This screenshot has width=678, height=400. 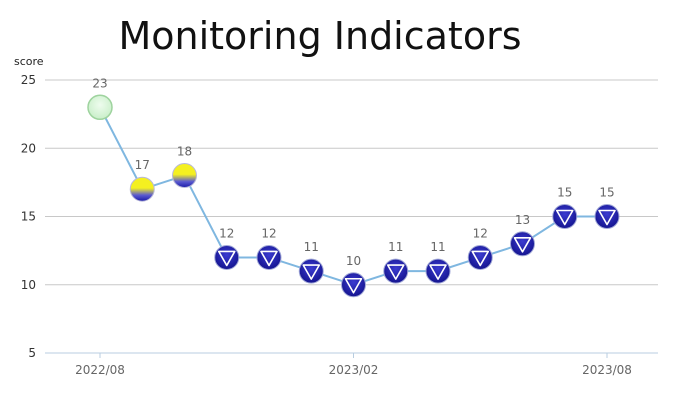 I want to click on x-tick-label: 2022/08, so click(x=100, y=370).